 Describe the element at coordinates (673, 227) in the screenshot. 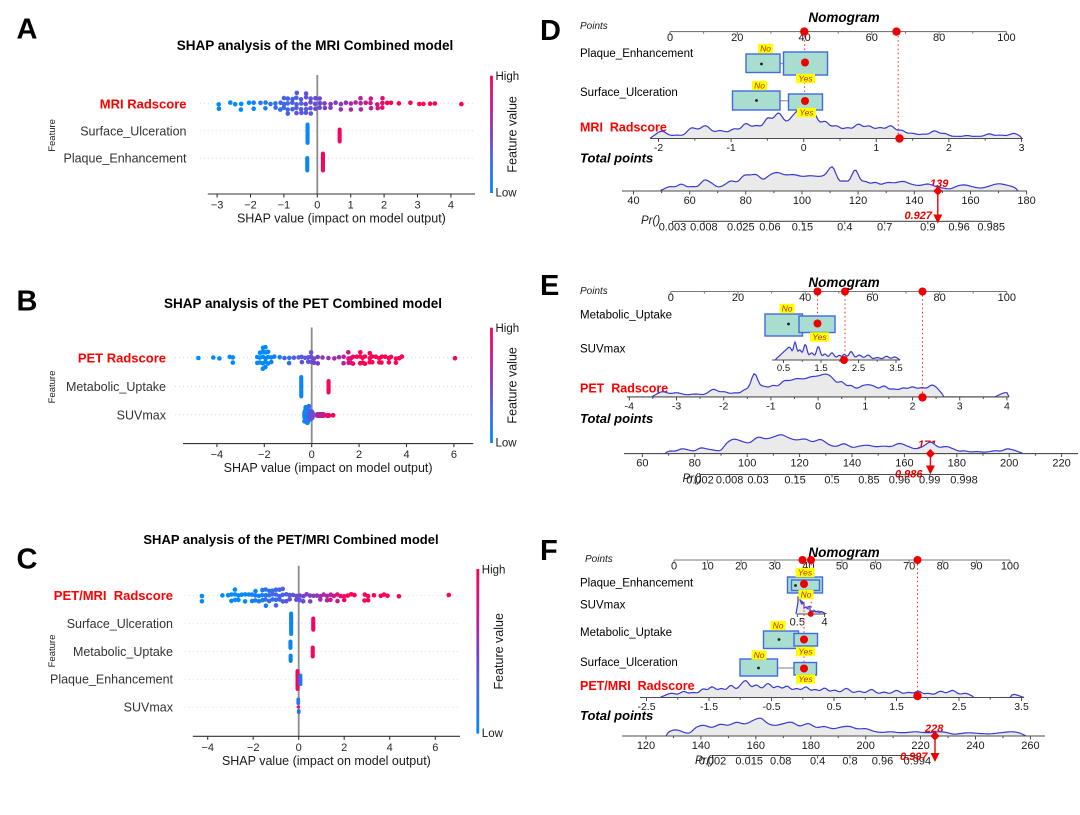

I see `svg-text: 0.003` at that location.